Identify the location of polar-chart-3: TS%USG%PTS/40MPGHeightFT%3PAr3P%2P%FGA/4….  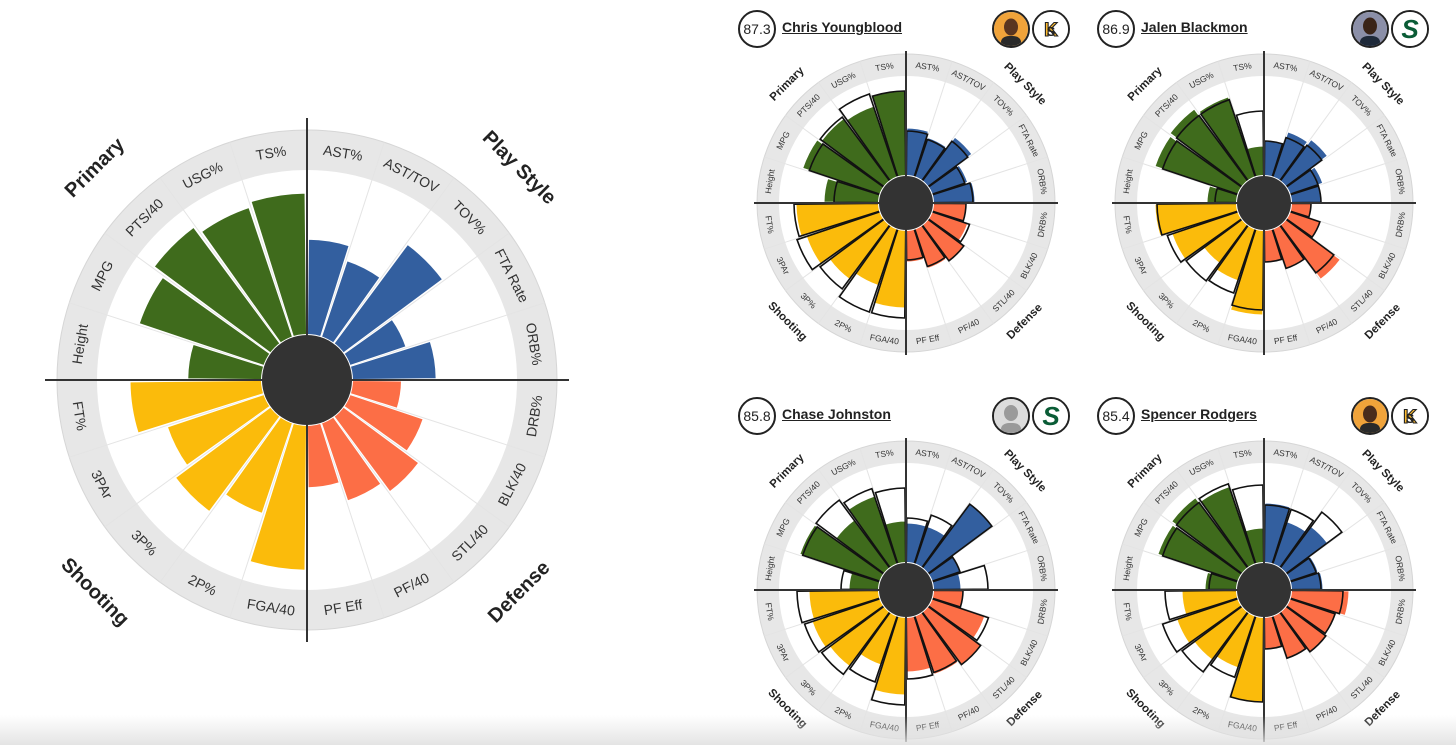
(906, 590).